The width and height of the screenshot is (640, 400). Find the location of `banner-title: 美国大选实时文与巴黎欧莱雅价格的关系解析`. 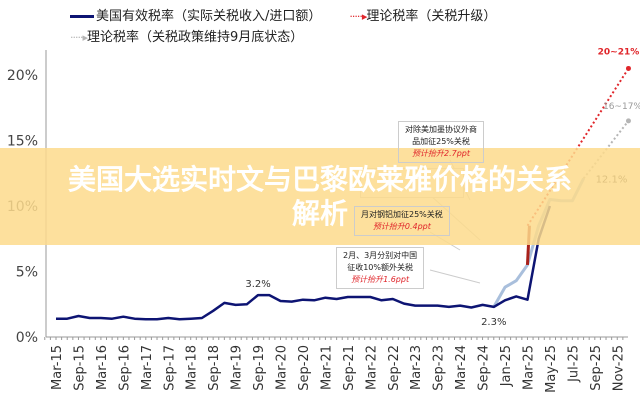

banner-title: 美国大选实时文与巴黎欧莱雅价格的关系解析 is located at coordinates (319, 196).